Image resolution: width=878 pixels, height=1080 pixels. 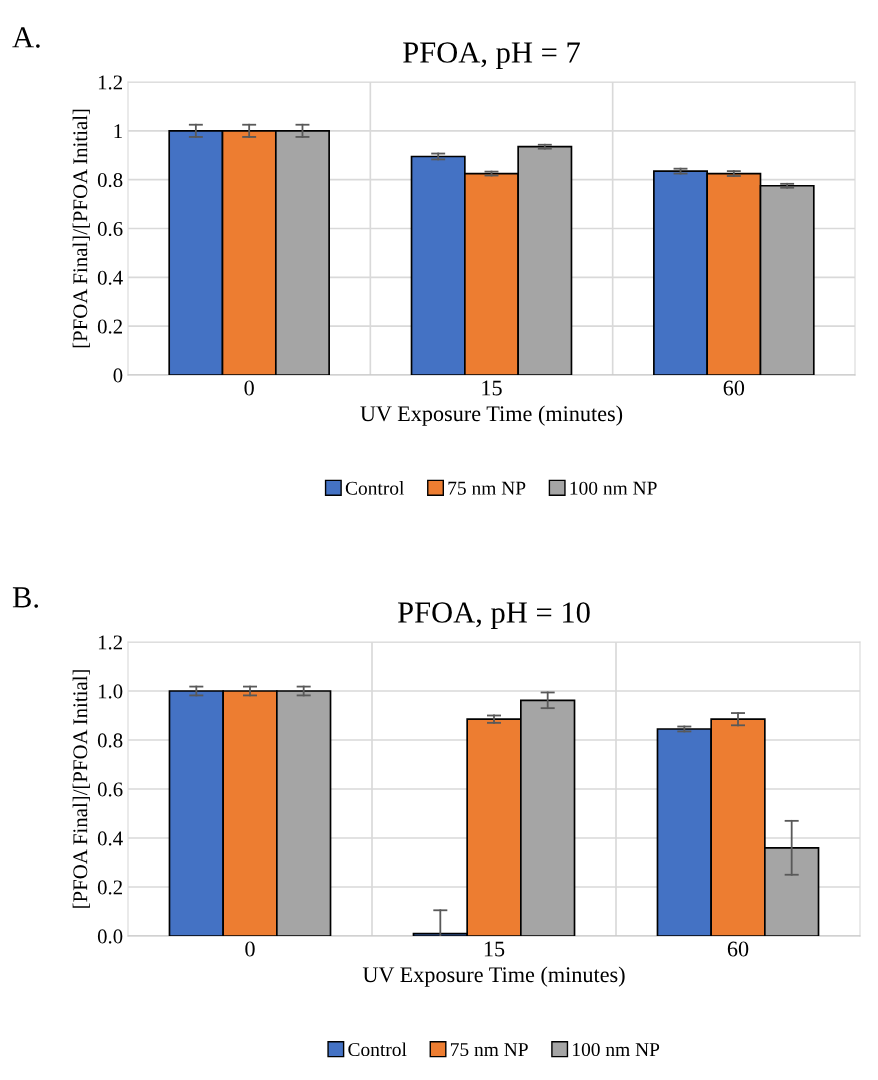 I want to click on chart-title: PFOA, pH = 7, so click(x=491, y=56).